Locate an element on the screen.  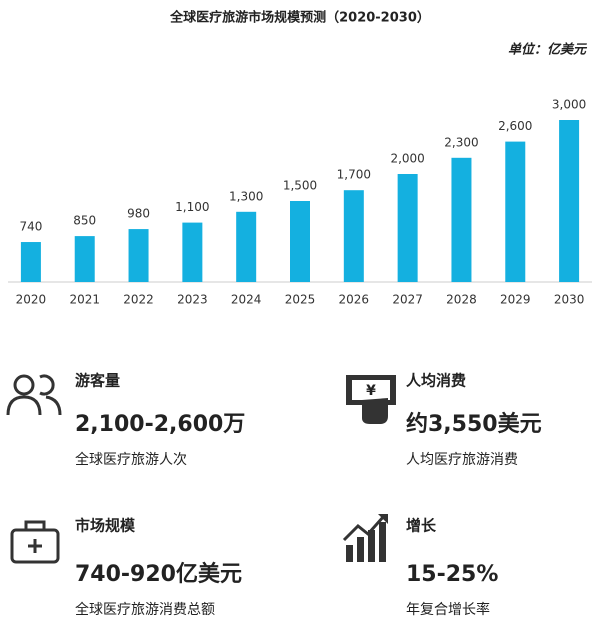
growth-icon is located at coordinates (365, 538).